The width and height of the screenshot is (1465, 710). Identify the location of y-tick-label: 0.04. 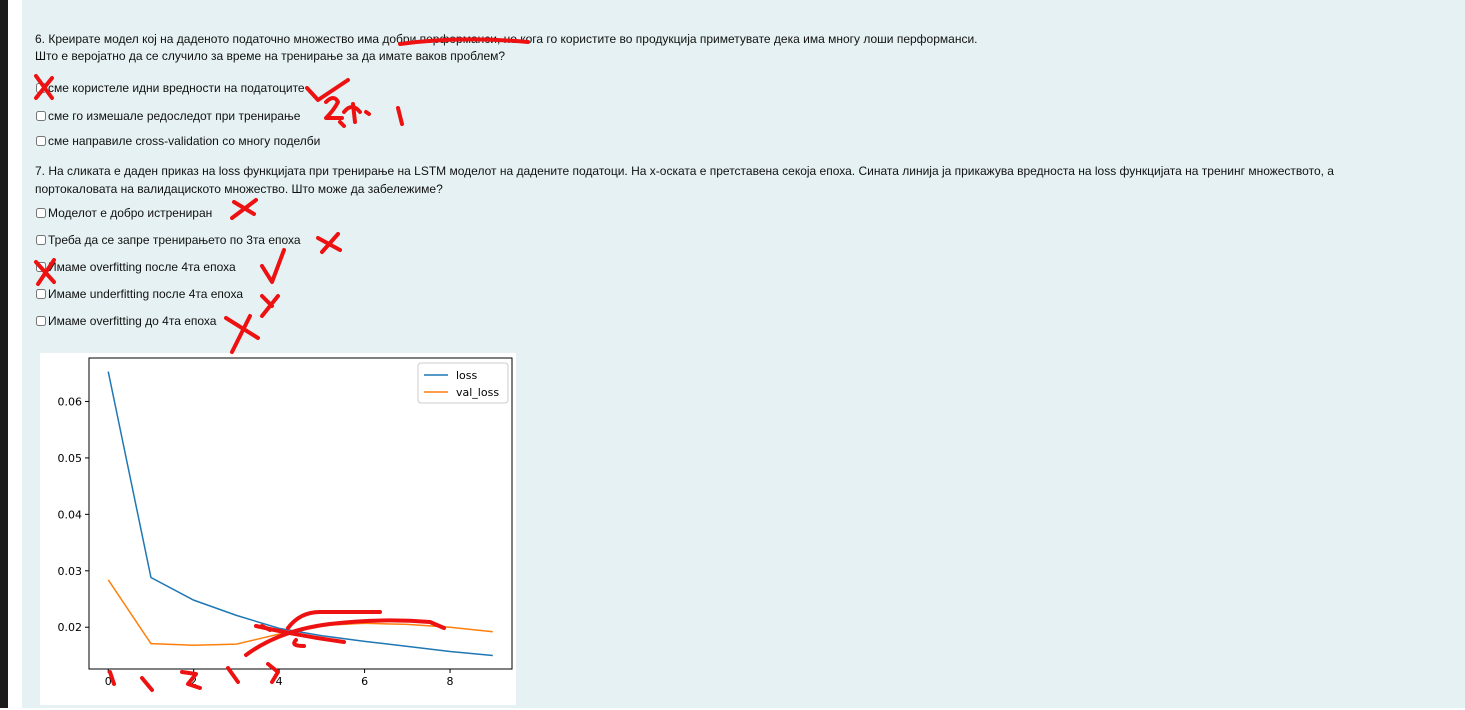
(70, 514).